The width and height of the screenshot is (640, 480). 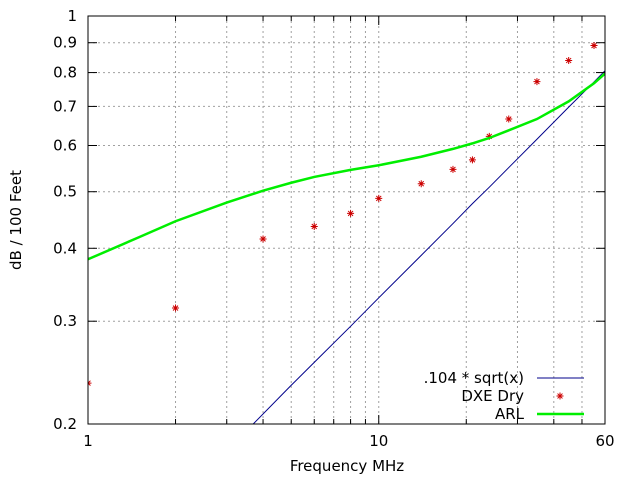 I want to click on y-tick-label: 0.7, so click(x=65, y=106).